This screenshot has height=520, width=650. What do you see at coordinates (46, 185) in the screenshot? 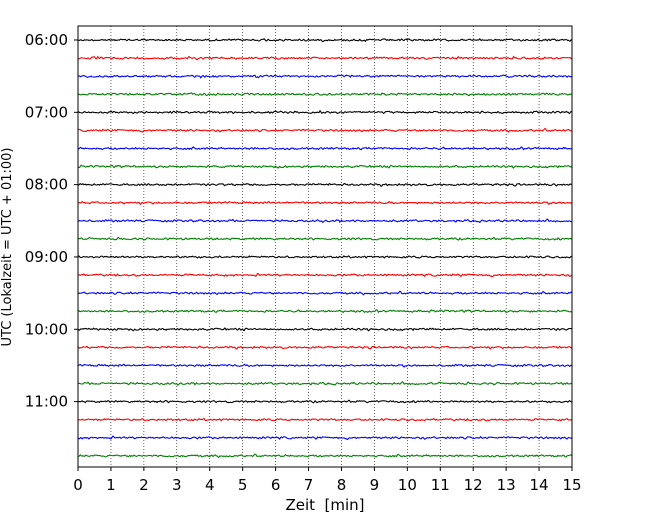
I see `y-tick-label: 08:00` at bounding box center [46, 185].